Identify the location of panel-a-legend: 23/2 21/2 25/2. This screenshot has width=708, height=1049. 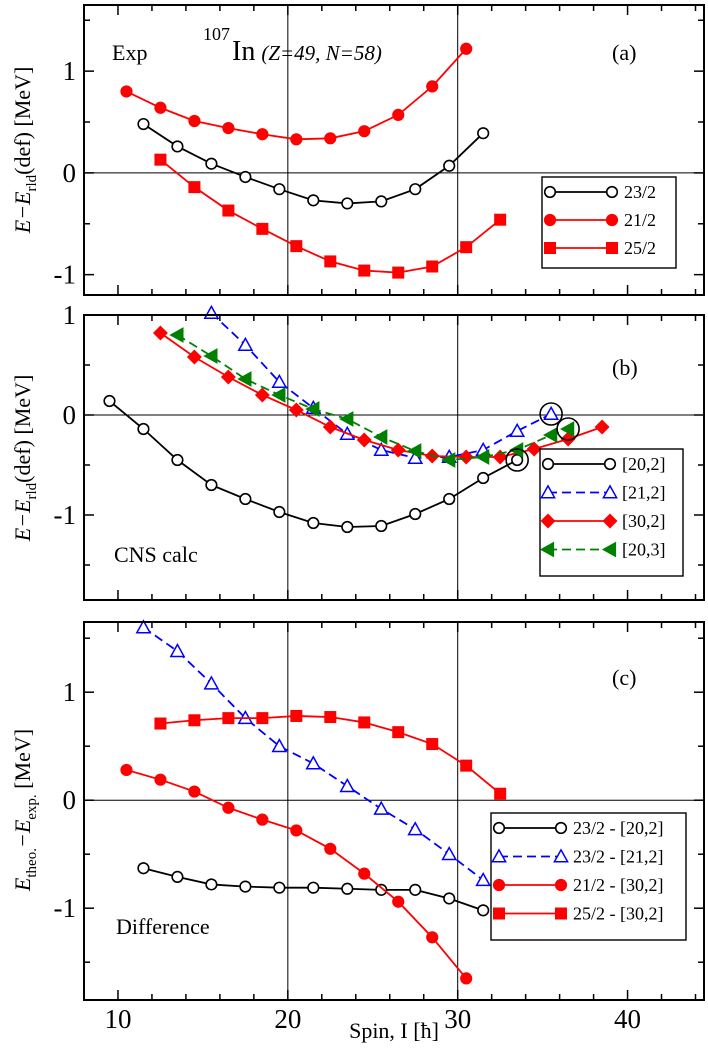
(609, 222).